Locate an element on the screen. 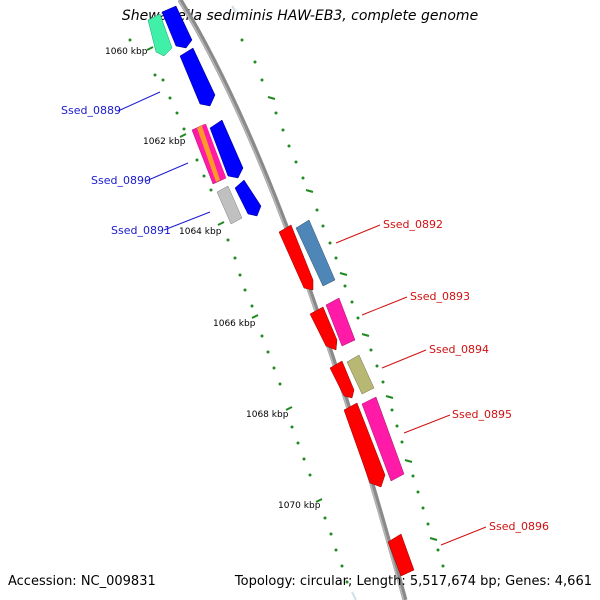 The height and width of the screenshot is (600, 600). gene-aqua is located at coordinates (160, 35).